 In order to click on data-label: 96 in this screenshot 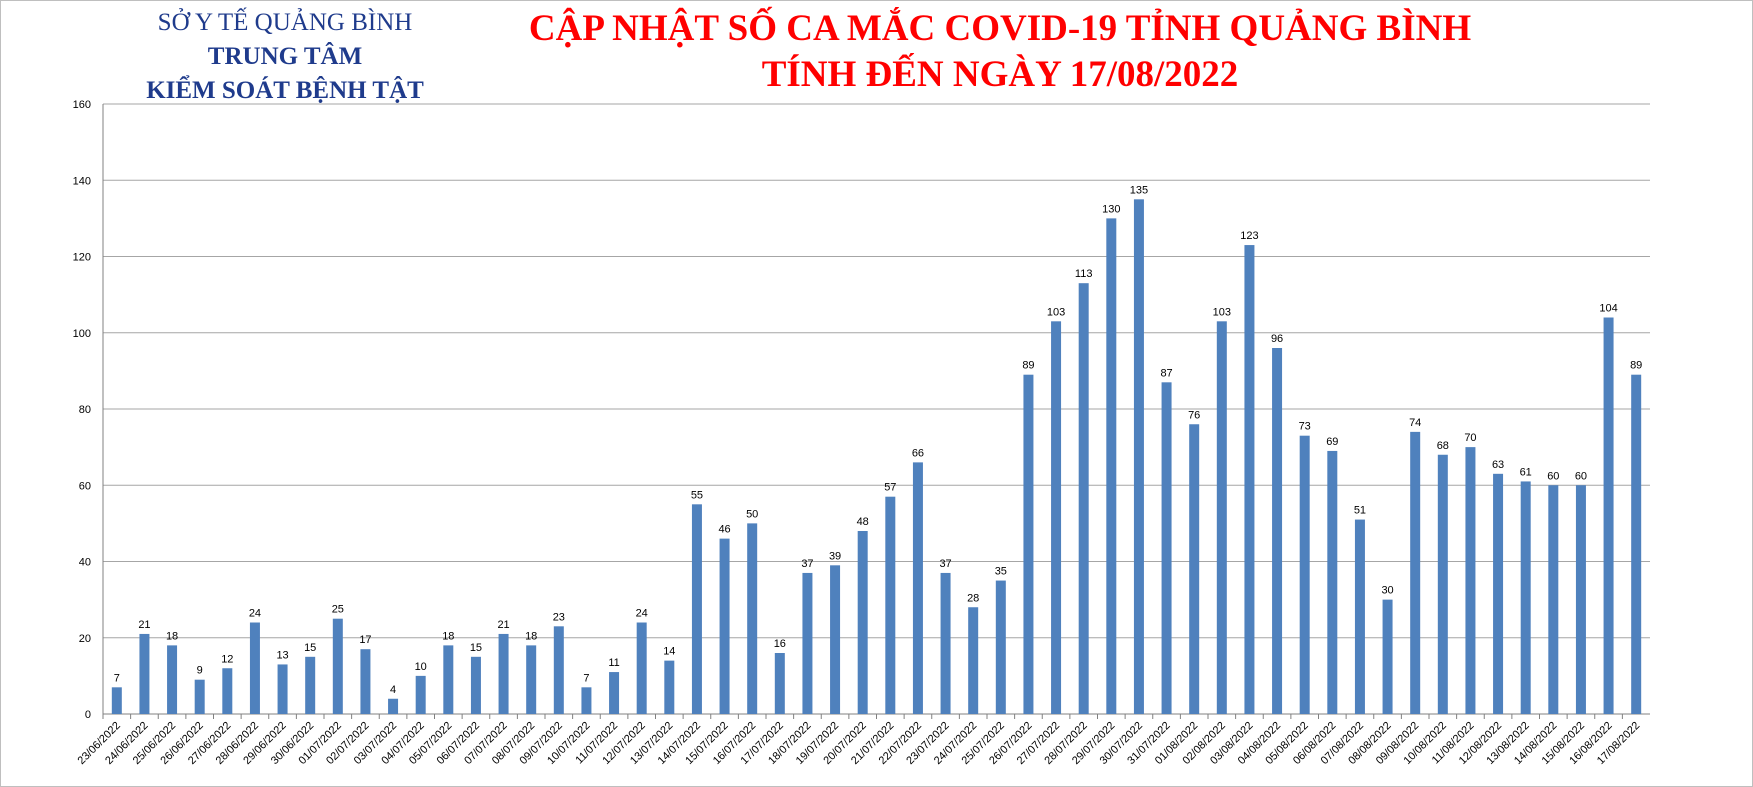, I will do `click(1277, 339)`.